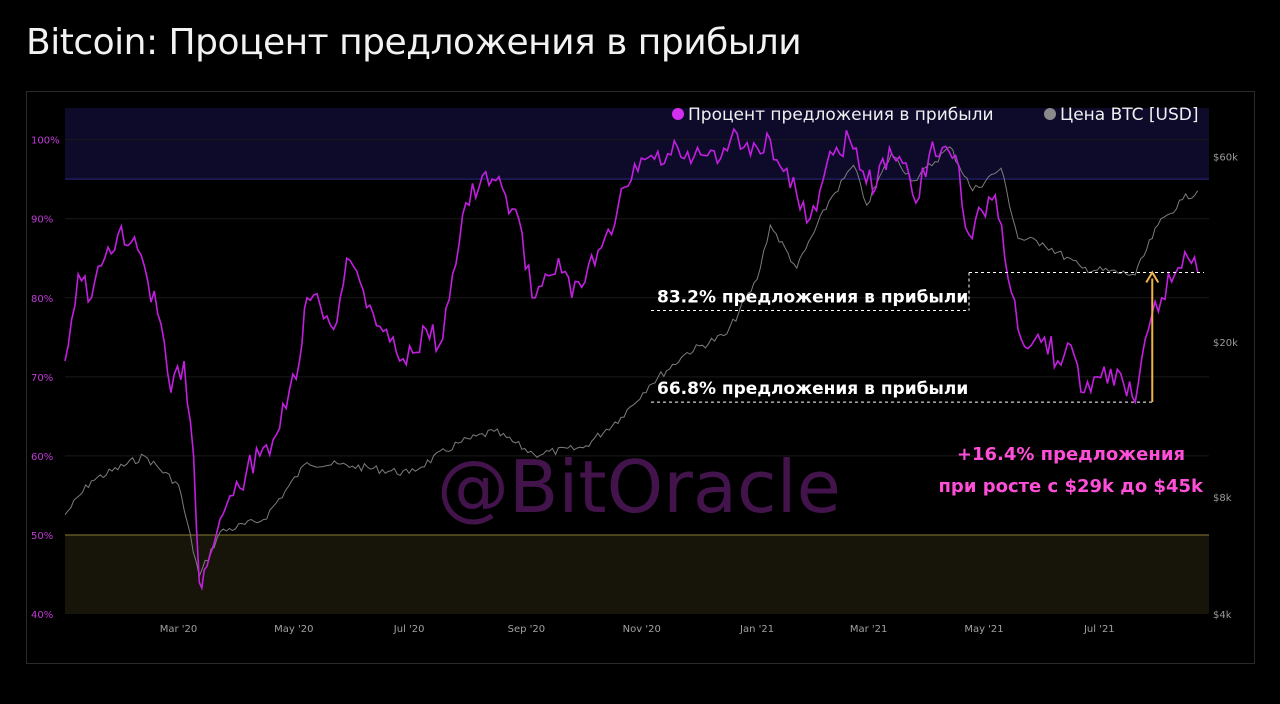 This screenshot has height=704, width=1280. I want to click on y-right-tick-label: $8k, so click(1222, 498).